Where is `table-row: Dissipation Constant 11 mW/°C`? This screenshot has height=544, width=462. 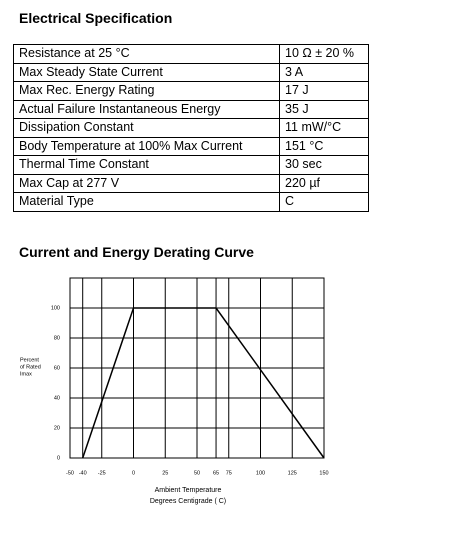
table-row: Dissipation Constant 11 mW/°C is located at coordinates (191, 128).